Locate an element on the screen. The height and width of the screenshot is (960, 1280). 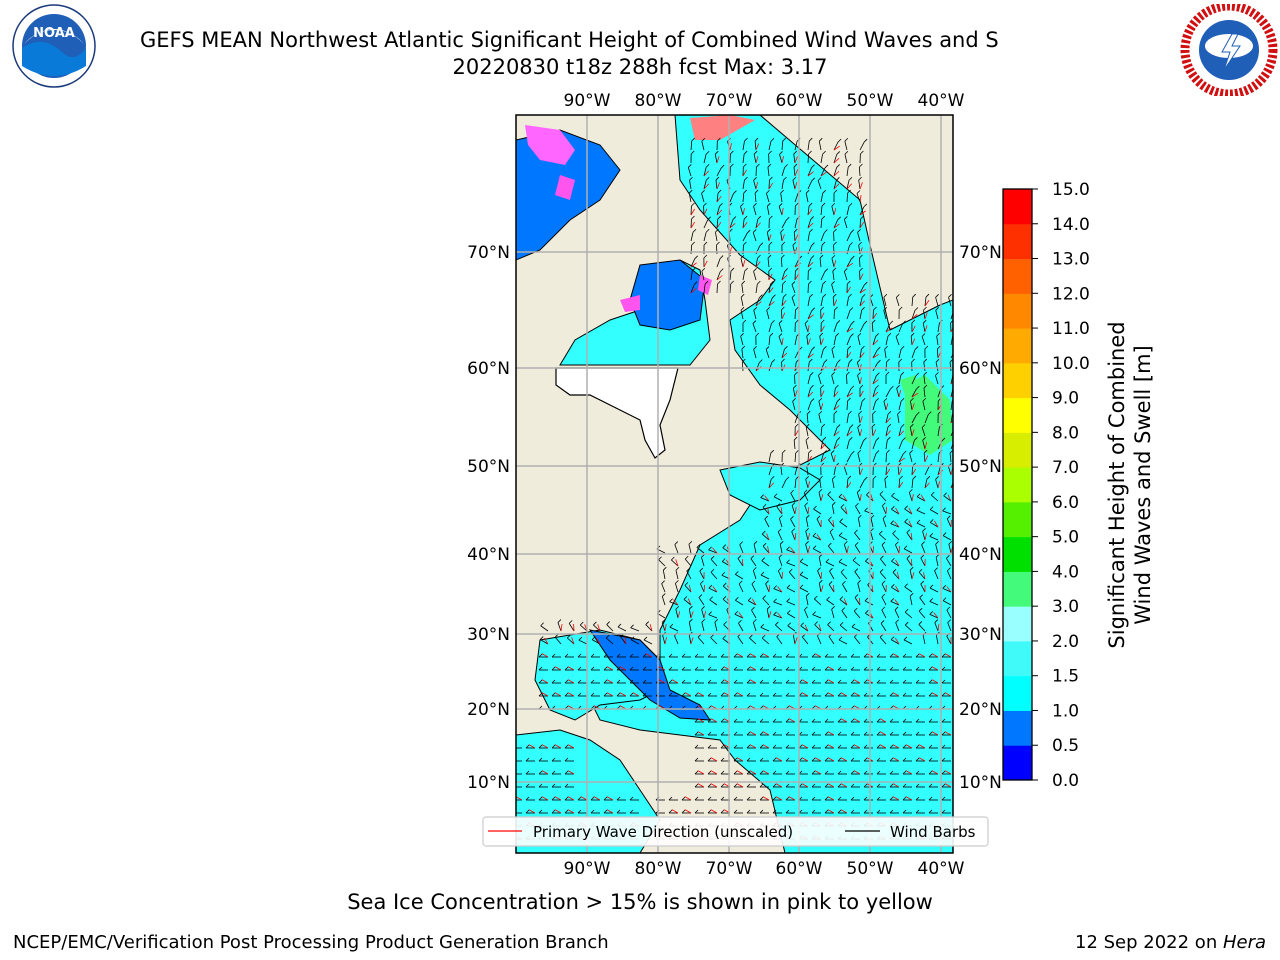
nws-logo is located at coordinates (1229, 50).